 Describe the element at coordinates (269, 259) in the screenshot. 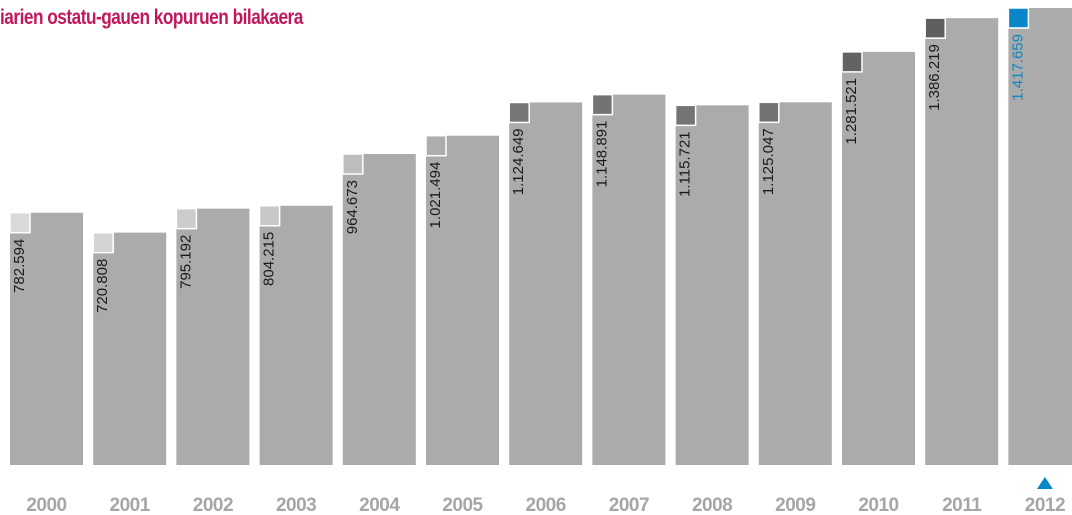

I see `value-label-2003: 804.215` at that location.